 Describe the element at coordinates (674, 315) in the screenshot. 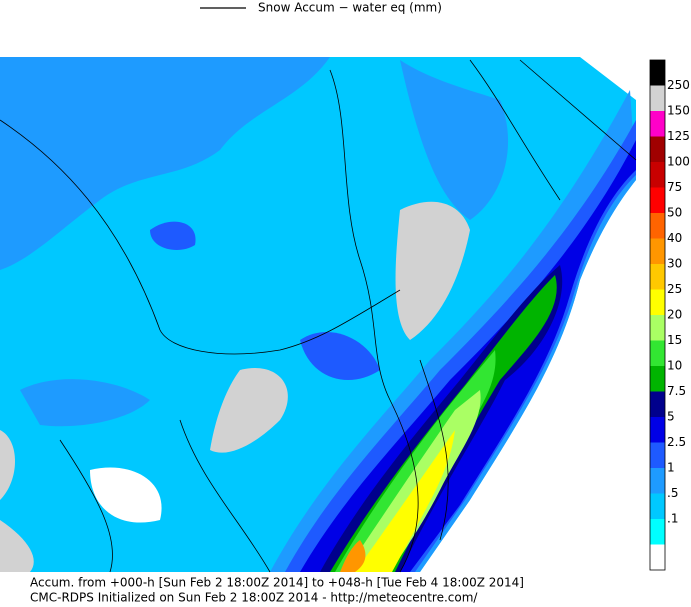

I see `colorbar-label: 20` at that location.